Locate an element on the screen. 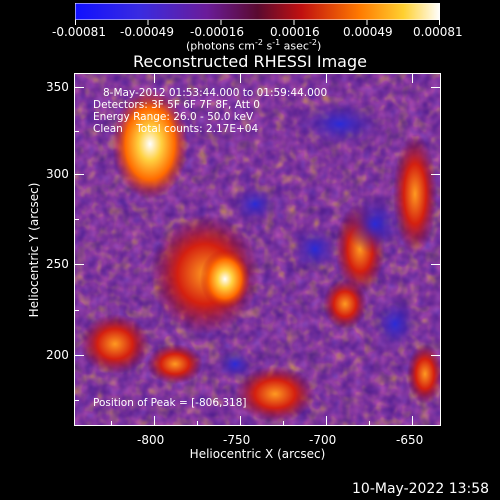 The image size is (500, 500). x-tick-label: -800 is located at coordinates (151, 440).